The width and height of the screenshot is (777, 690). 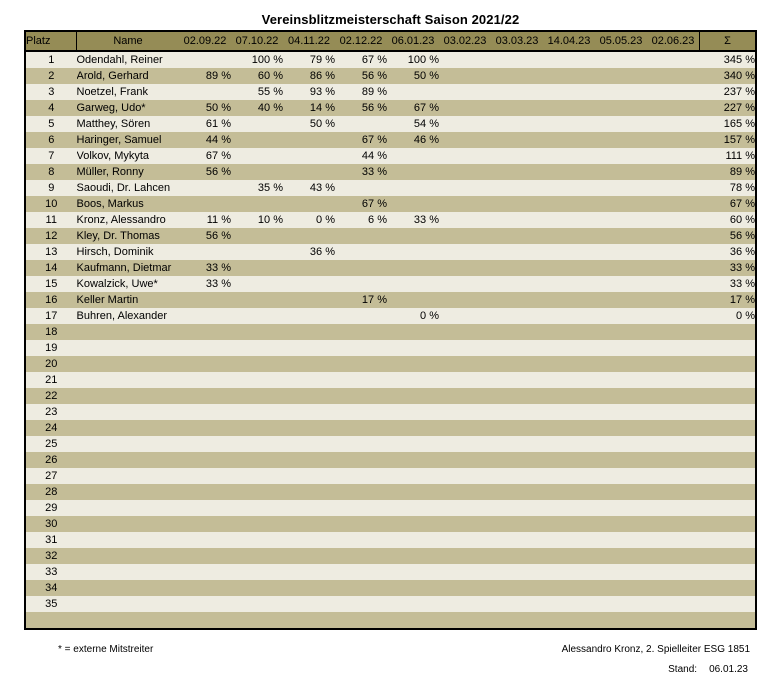 What do you see at coordinates (390, 540) in the screenshot?
I see `table-row: 31` at bounding box center [390, 540].